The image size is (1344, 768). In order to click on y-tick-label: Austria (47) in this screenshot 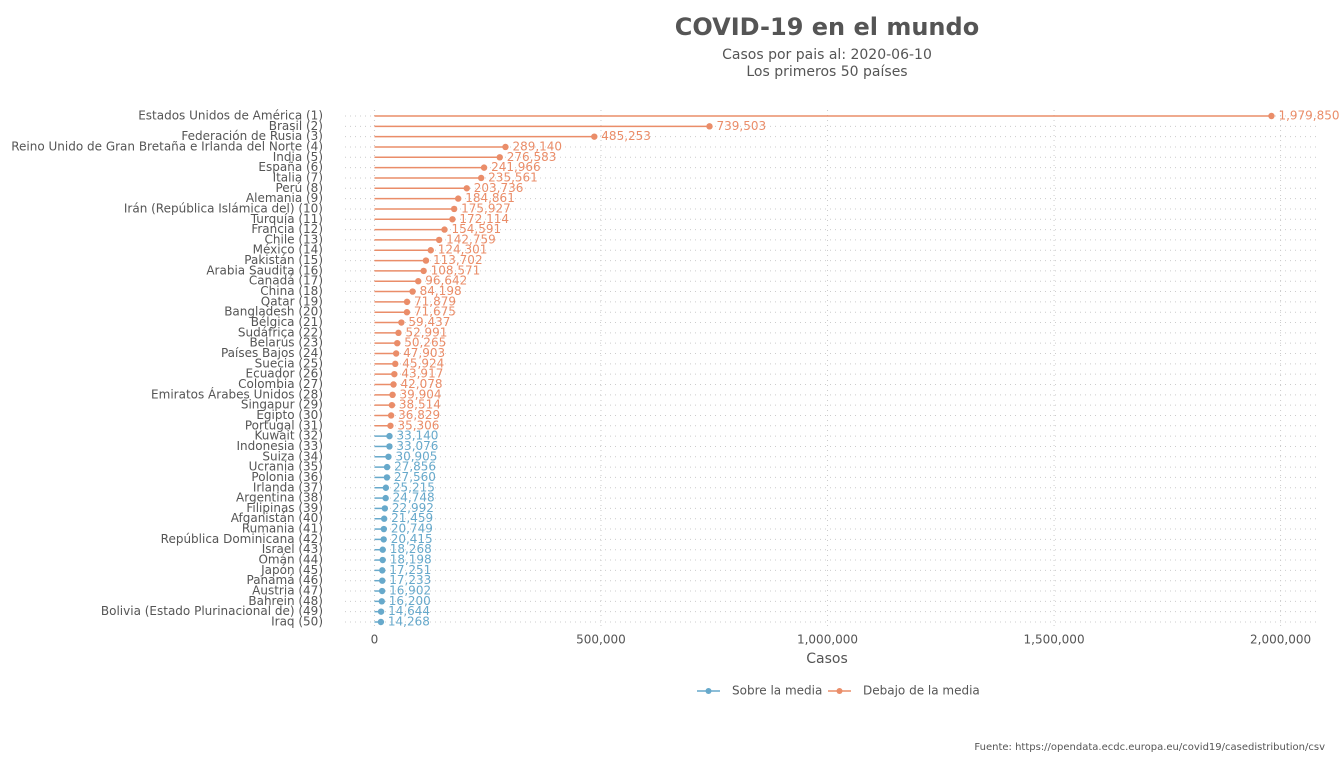, I will do `click(287, 591)`.